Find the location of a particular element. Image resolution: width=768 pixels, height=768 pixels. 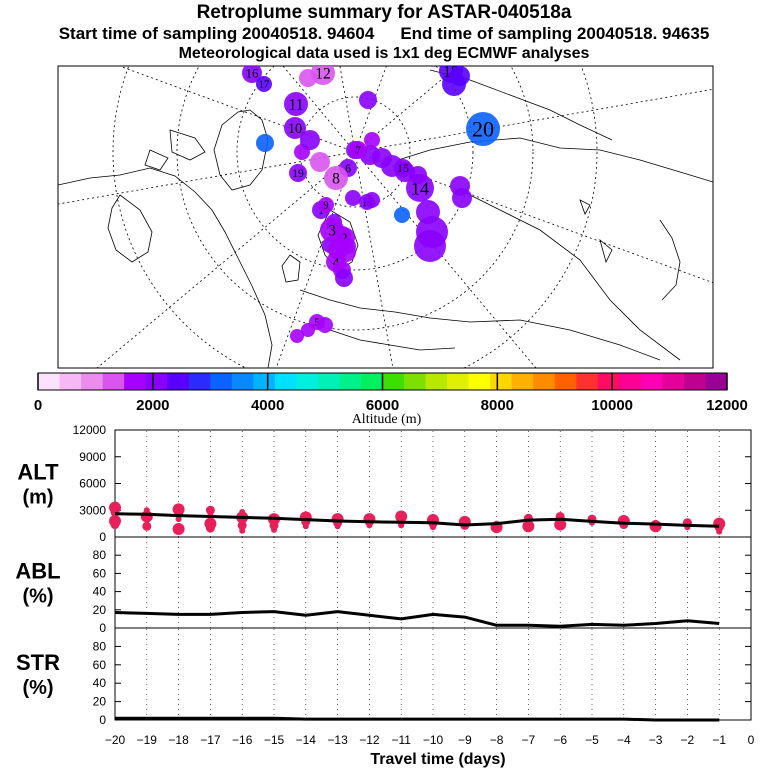

colorbar-tick-label: 0 is located at coordinates (38, 405).